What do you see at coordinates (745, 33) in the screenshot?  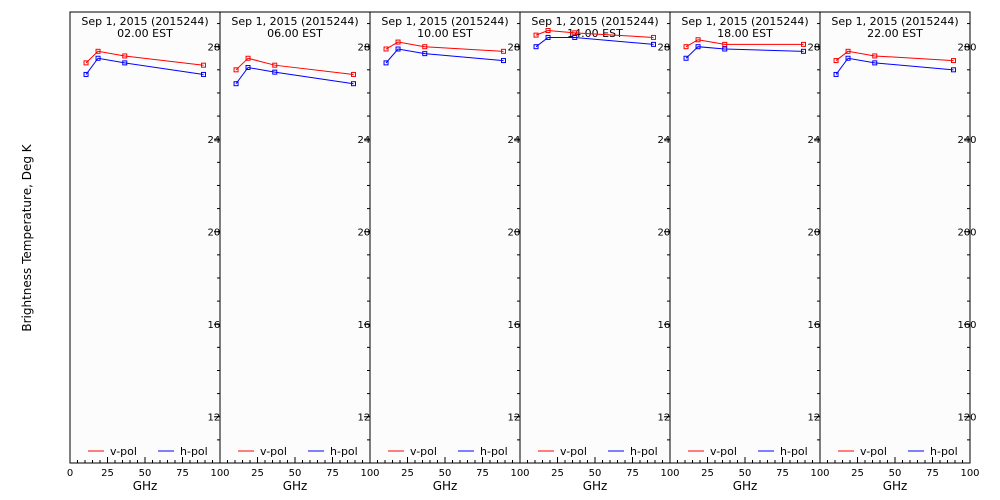 I see `panel-title-time: 18.00 EST` at bounding box center [745, 33].